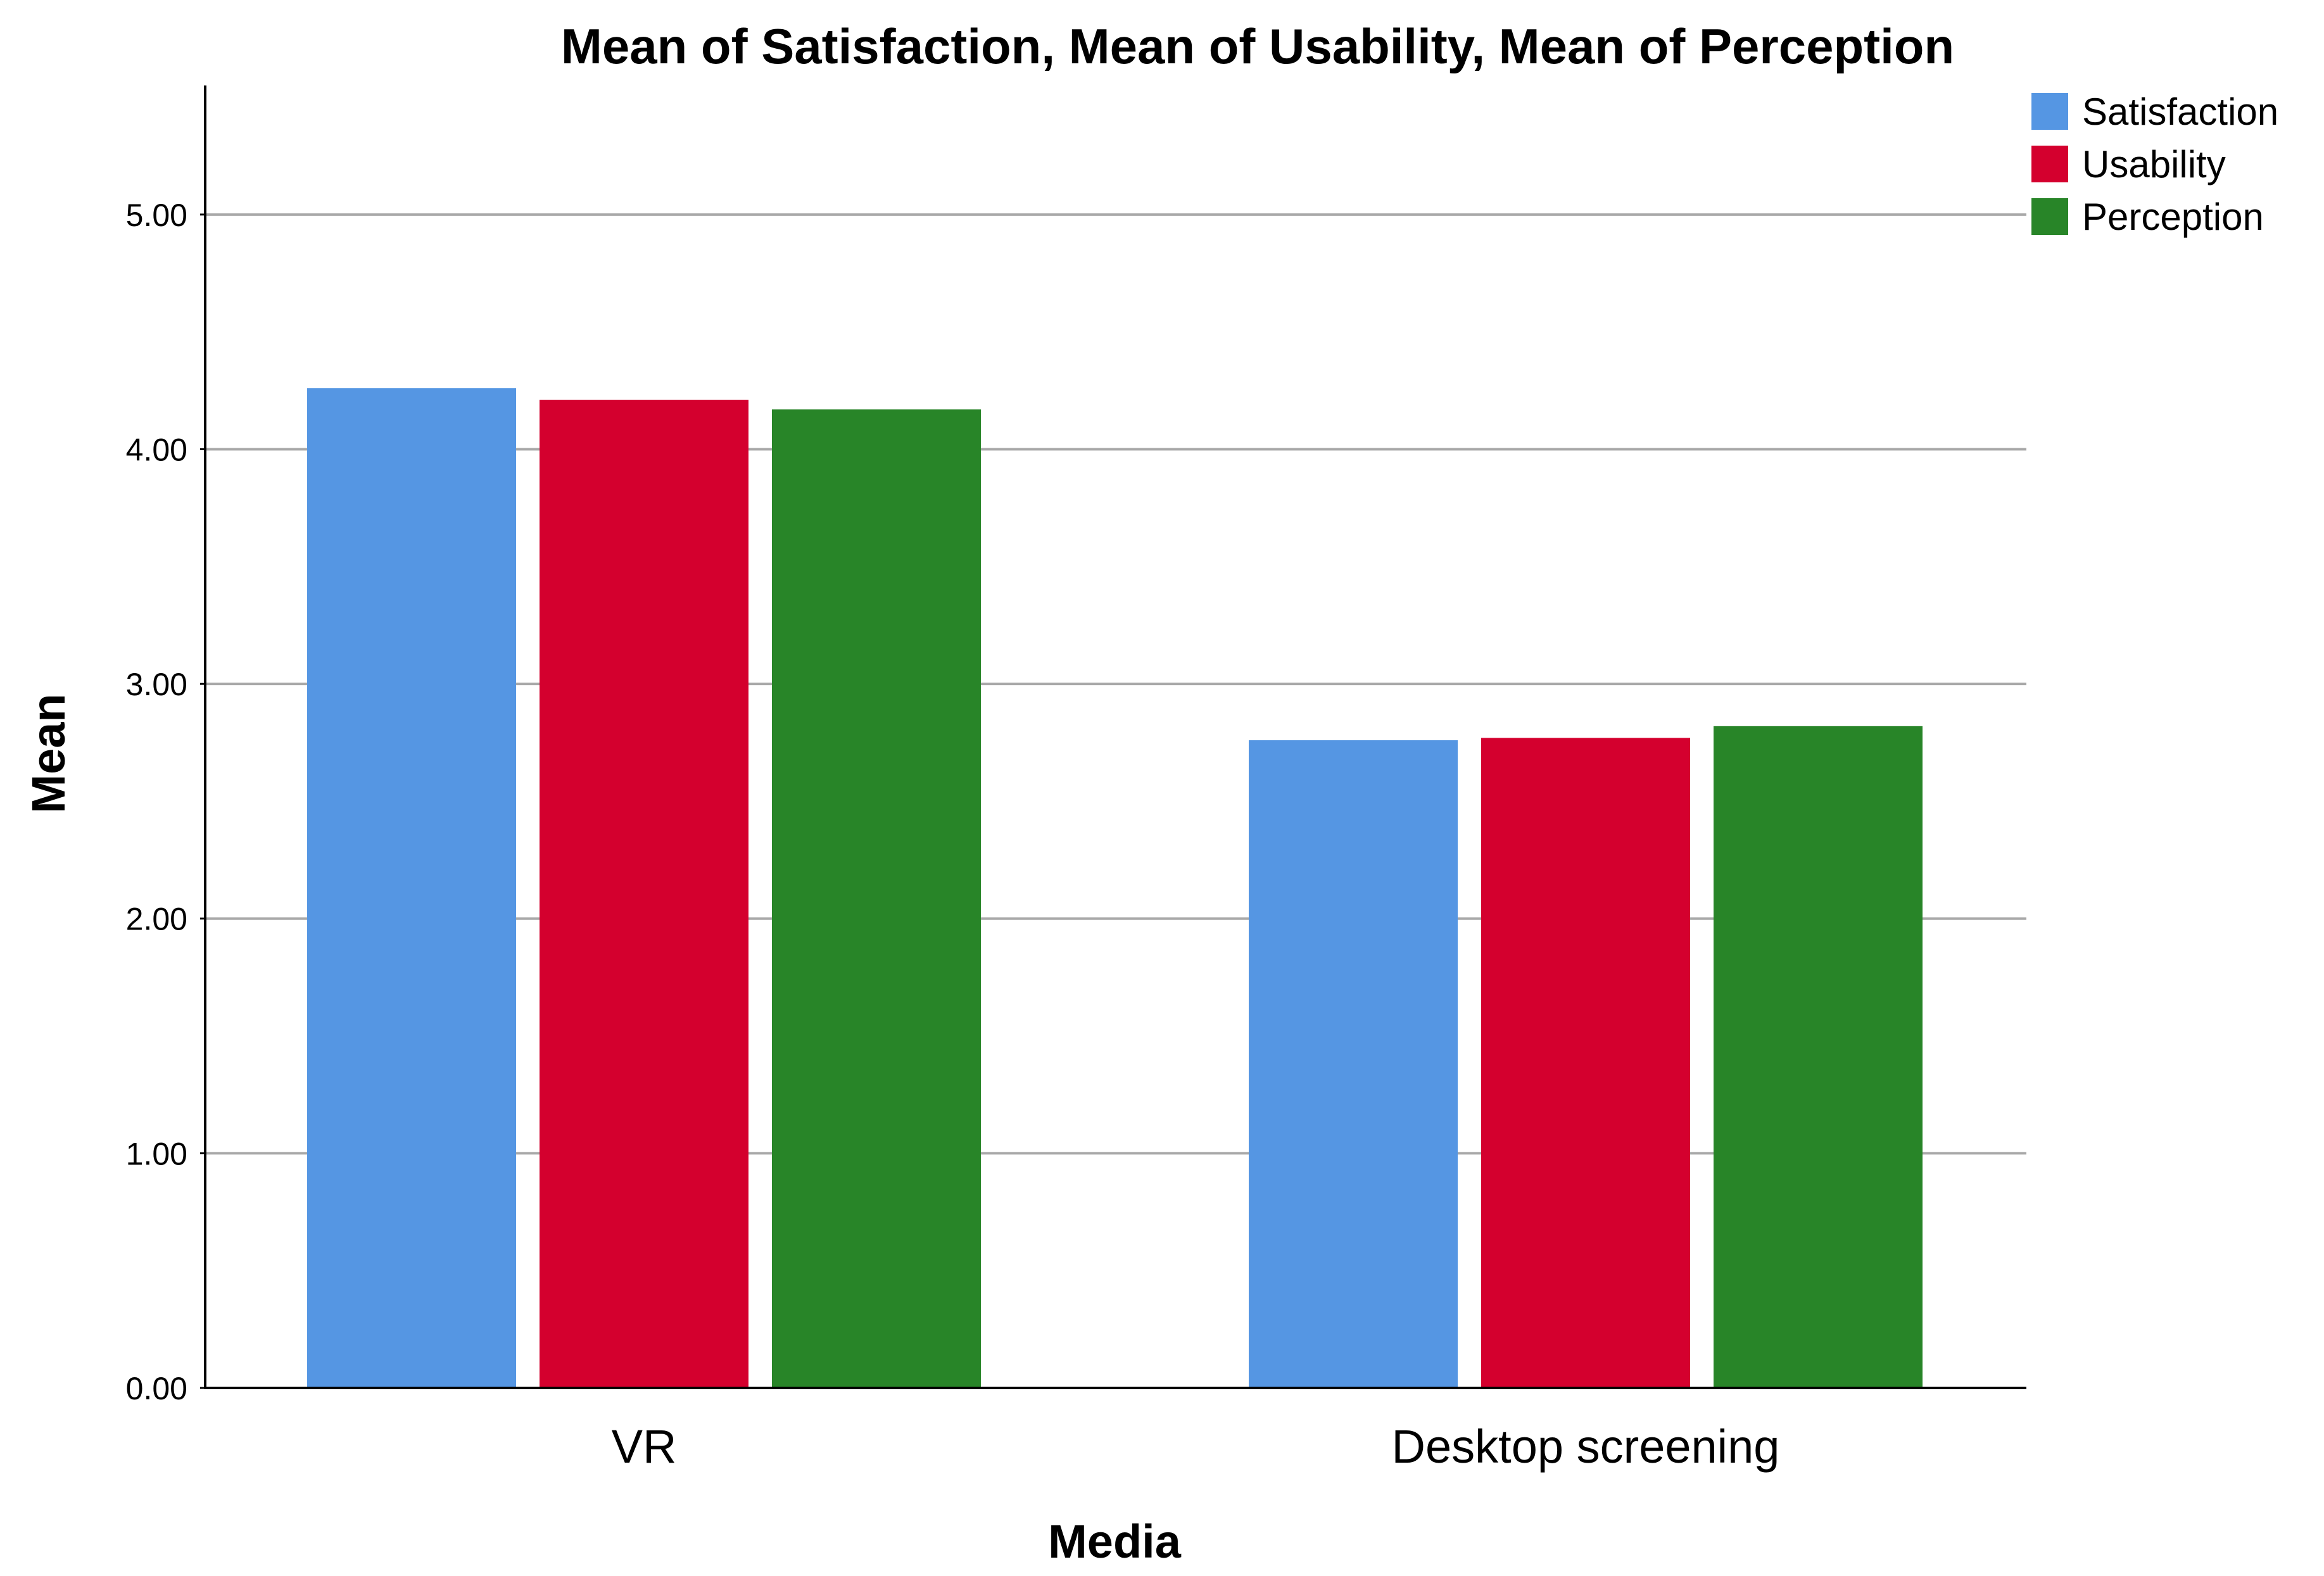 Image resolution: width=2324 pixels, height=1576 pixels. I want to click on legend-swatch-perception, so click(2049, 216).